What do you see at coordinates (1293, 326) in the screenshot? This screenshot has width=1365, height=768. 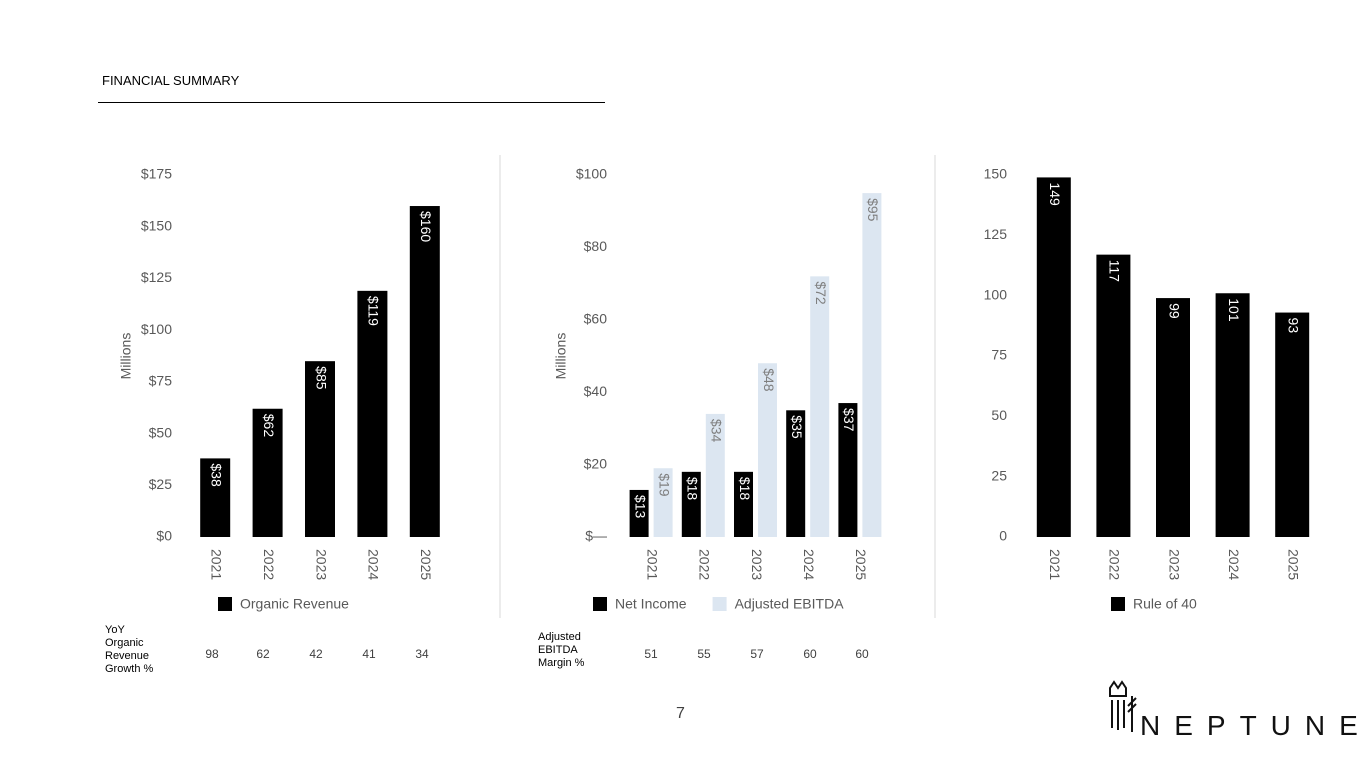 I see `value-label: 93` at bounding box center [1293, 326].